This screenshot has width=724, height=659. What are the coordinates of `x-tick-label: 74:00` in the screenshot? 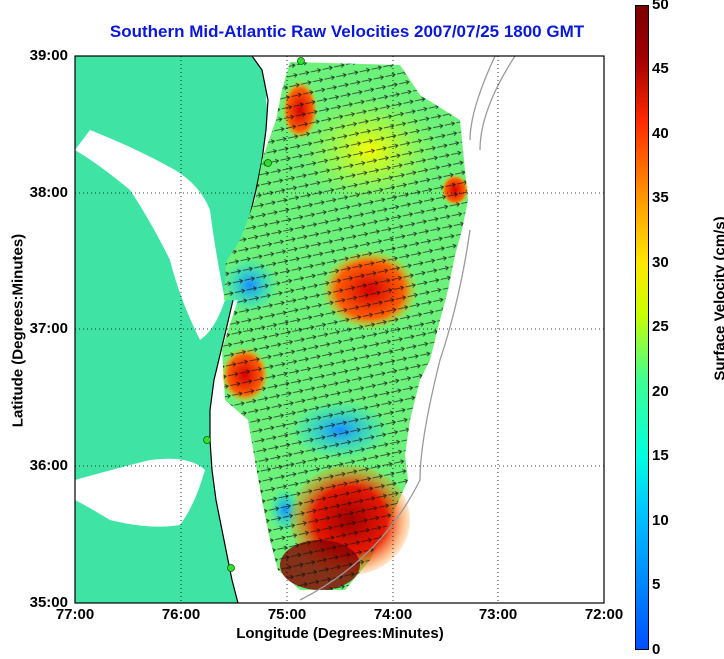 It's located at (393, 614).